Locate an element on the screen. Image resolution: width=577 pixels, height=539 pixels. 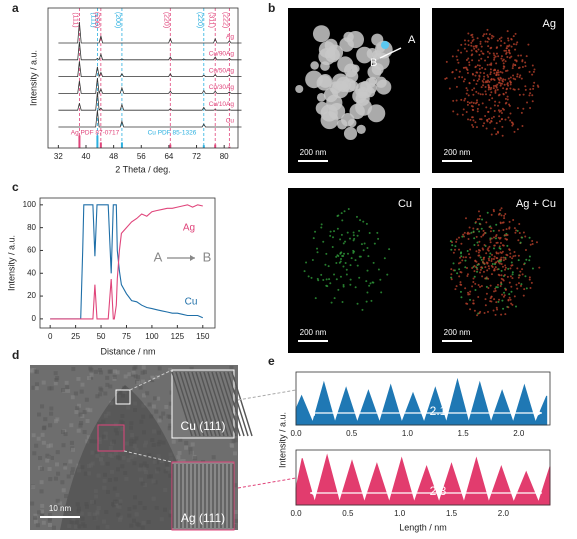
lattice-fringe is located at coordinates (226, 404).